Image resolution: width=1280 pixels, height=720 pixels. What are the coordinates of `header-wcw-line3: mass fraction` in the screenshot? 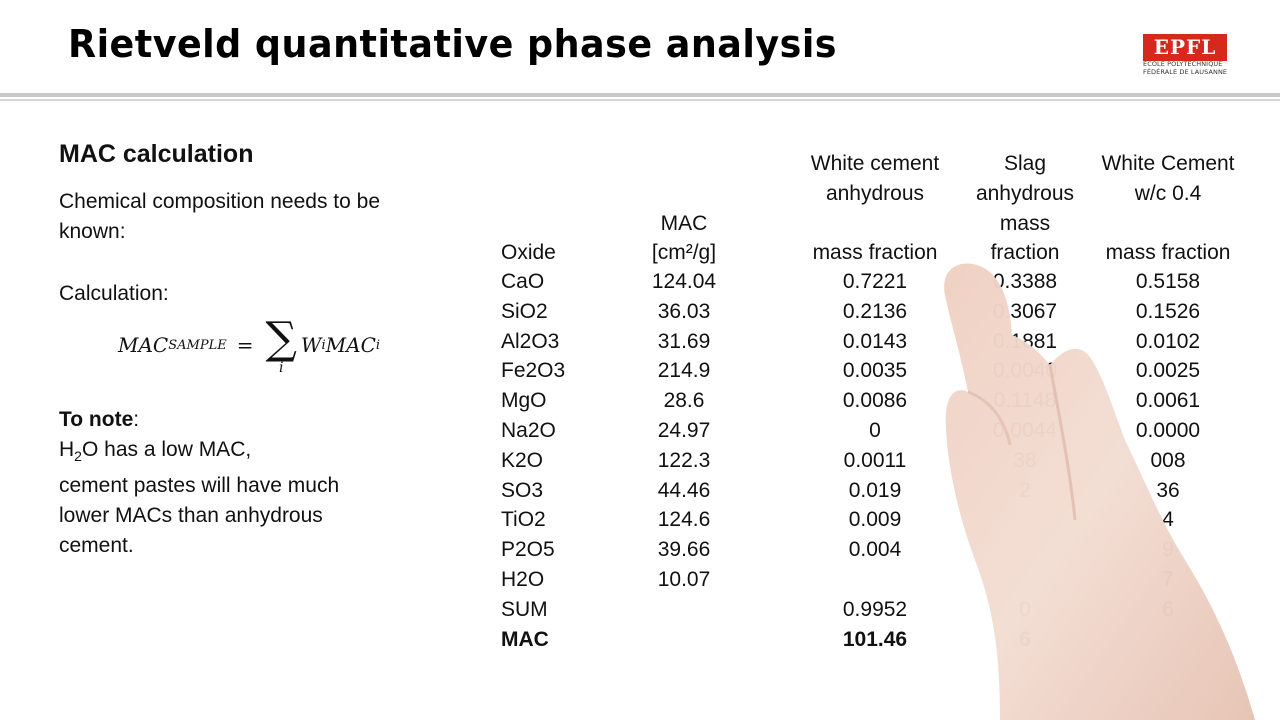 It's located at (1168, 252).